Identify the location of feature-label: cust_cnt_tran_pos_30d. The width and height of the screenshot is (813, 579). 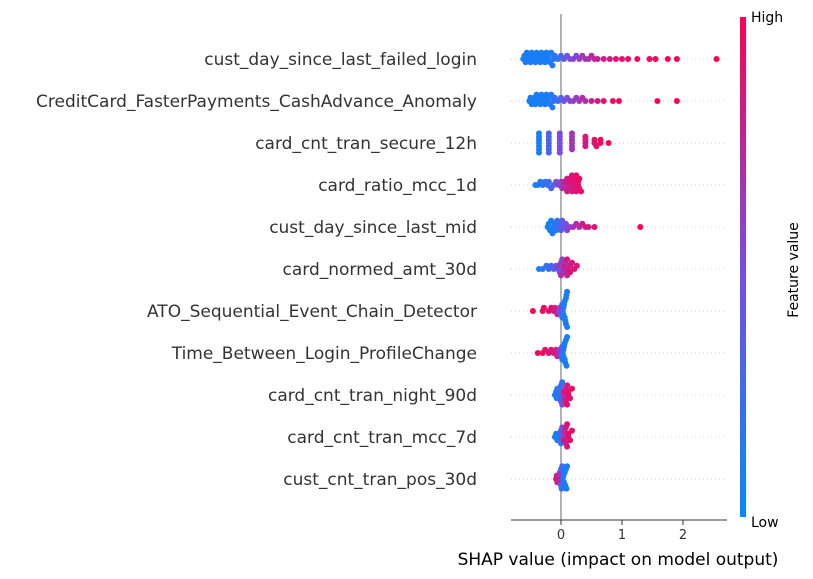
(380, 480).